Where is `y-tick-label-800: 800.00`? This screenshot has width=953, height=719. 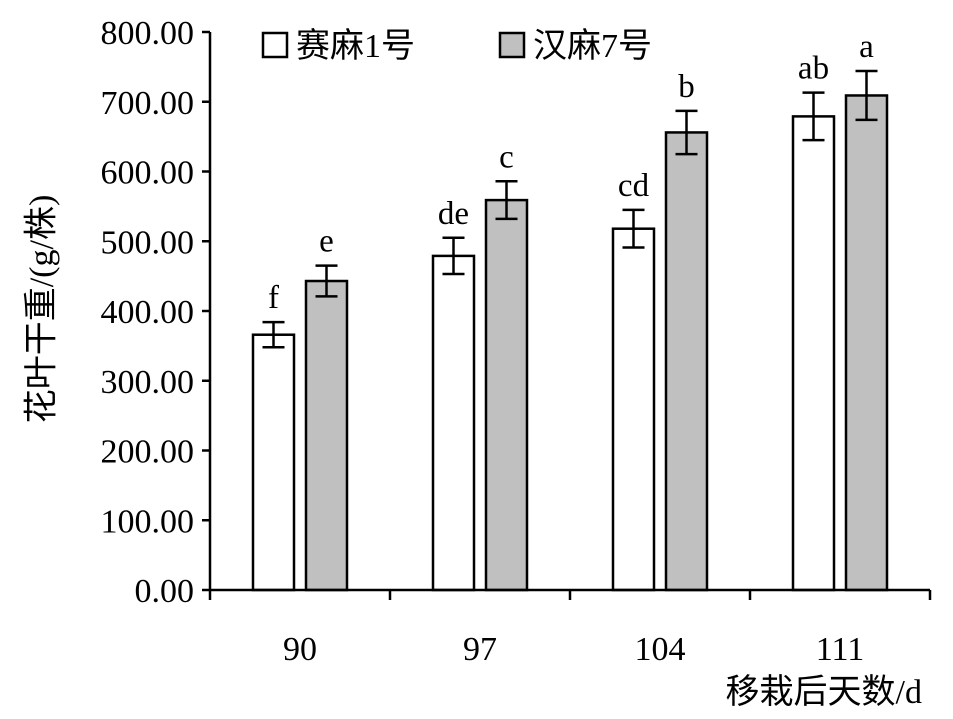 y-tick-label-800: 800.00 is located at coordinates (148, 33).